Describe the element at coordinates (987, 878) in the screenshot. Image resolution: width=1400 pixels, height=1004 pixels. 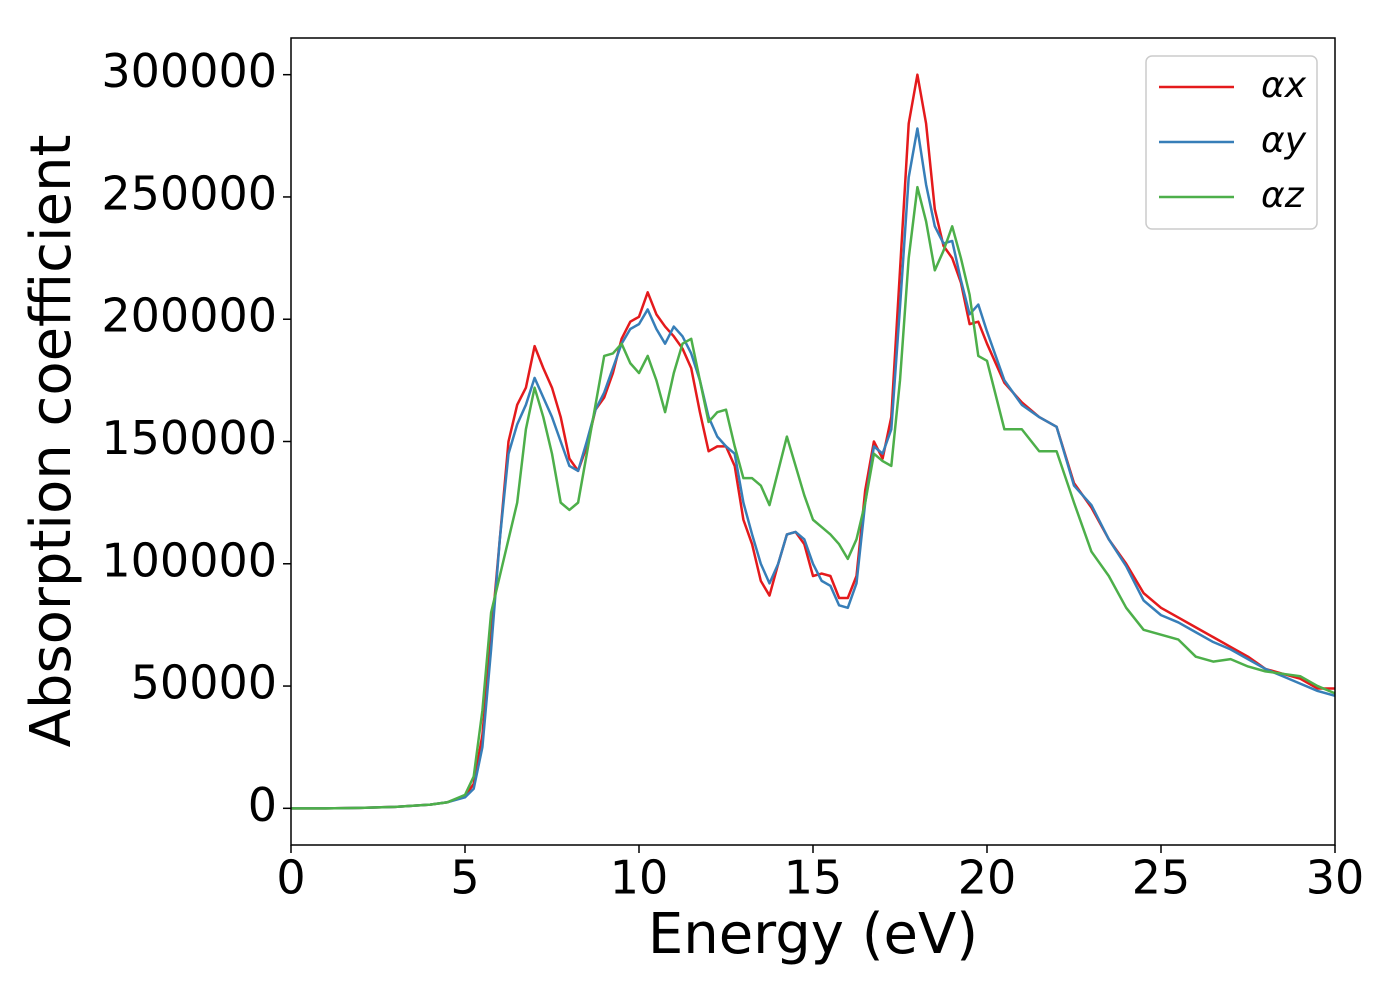
I see `x-tick-label: 20` at that location.